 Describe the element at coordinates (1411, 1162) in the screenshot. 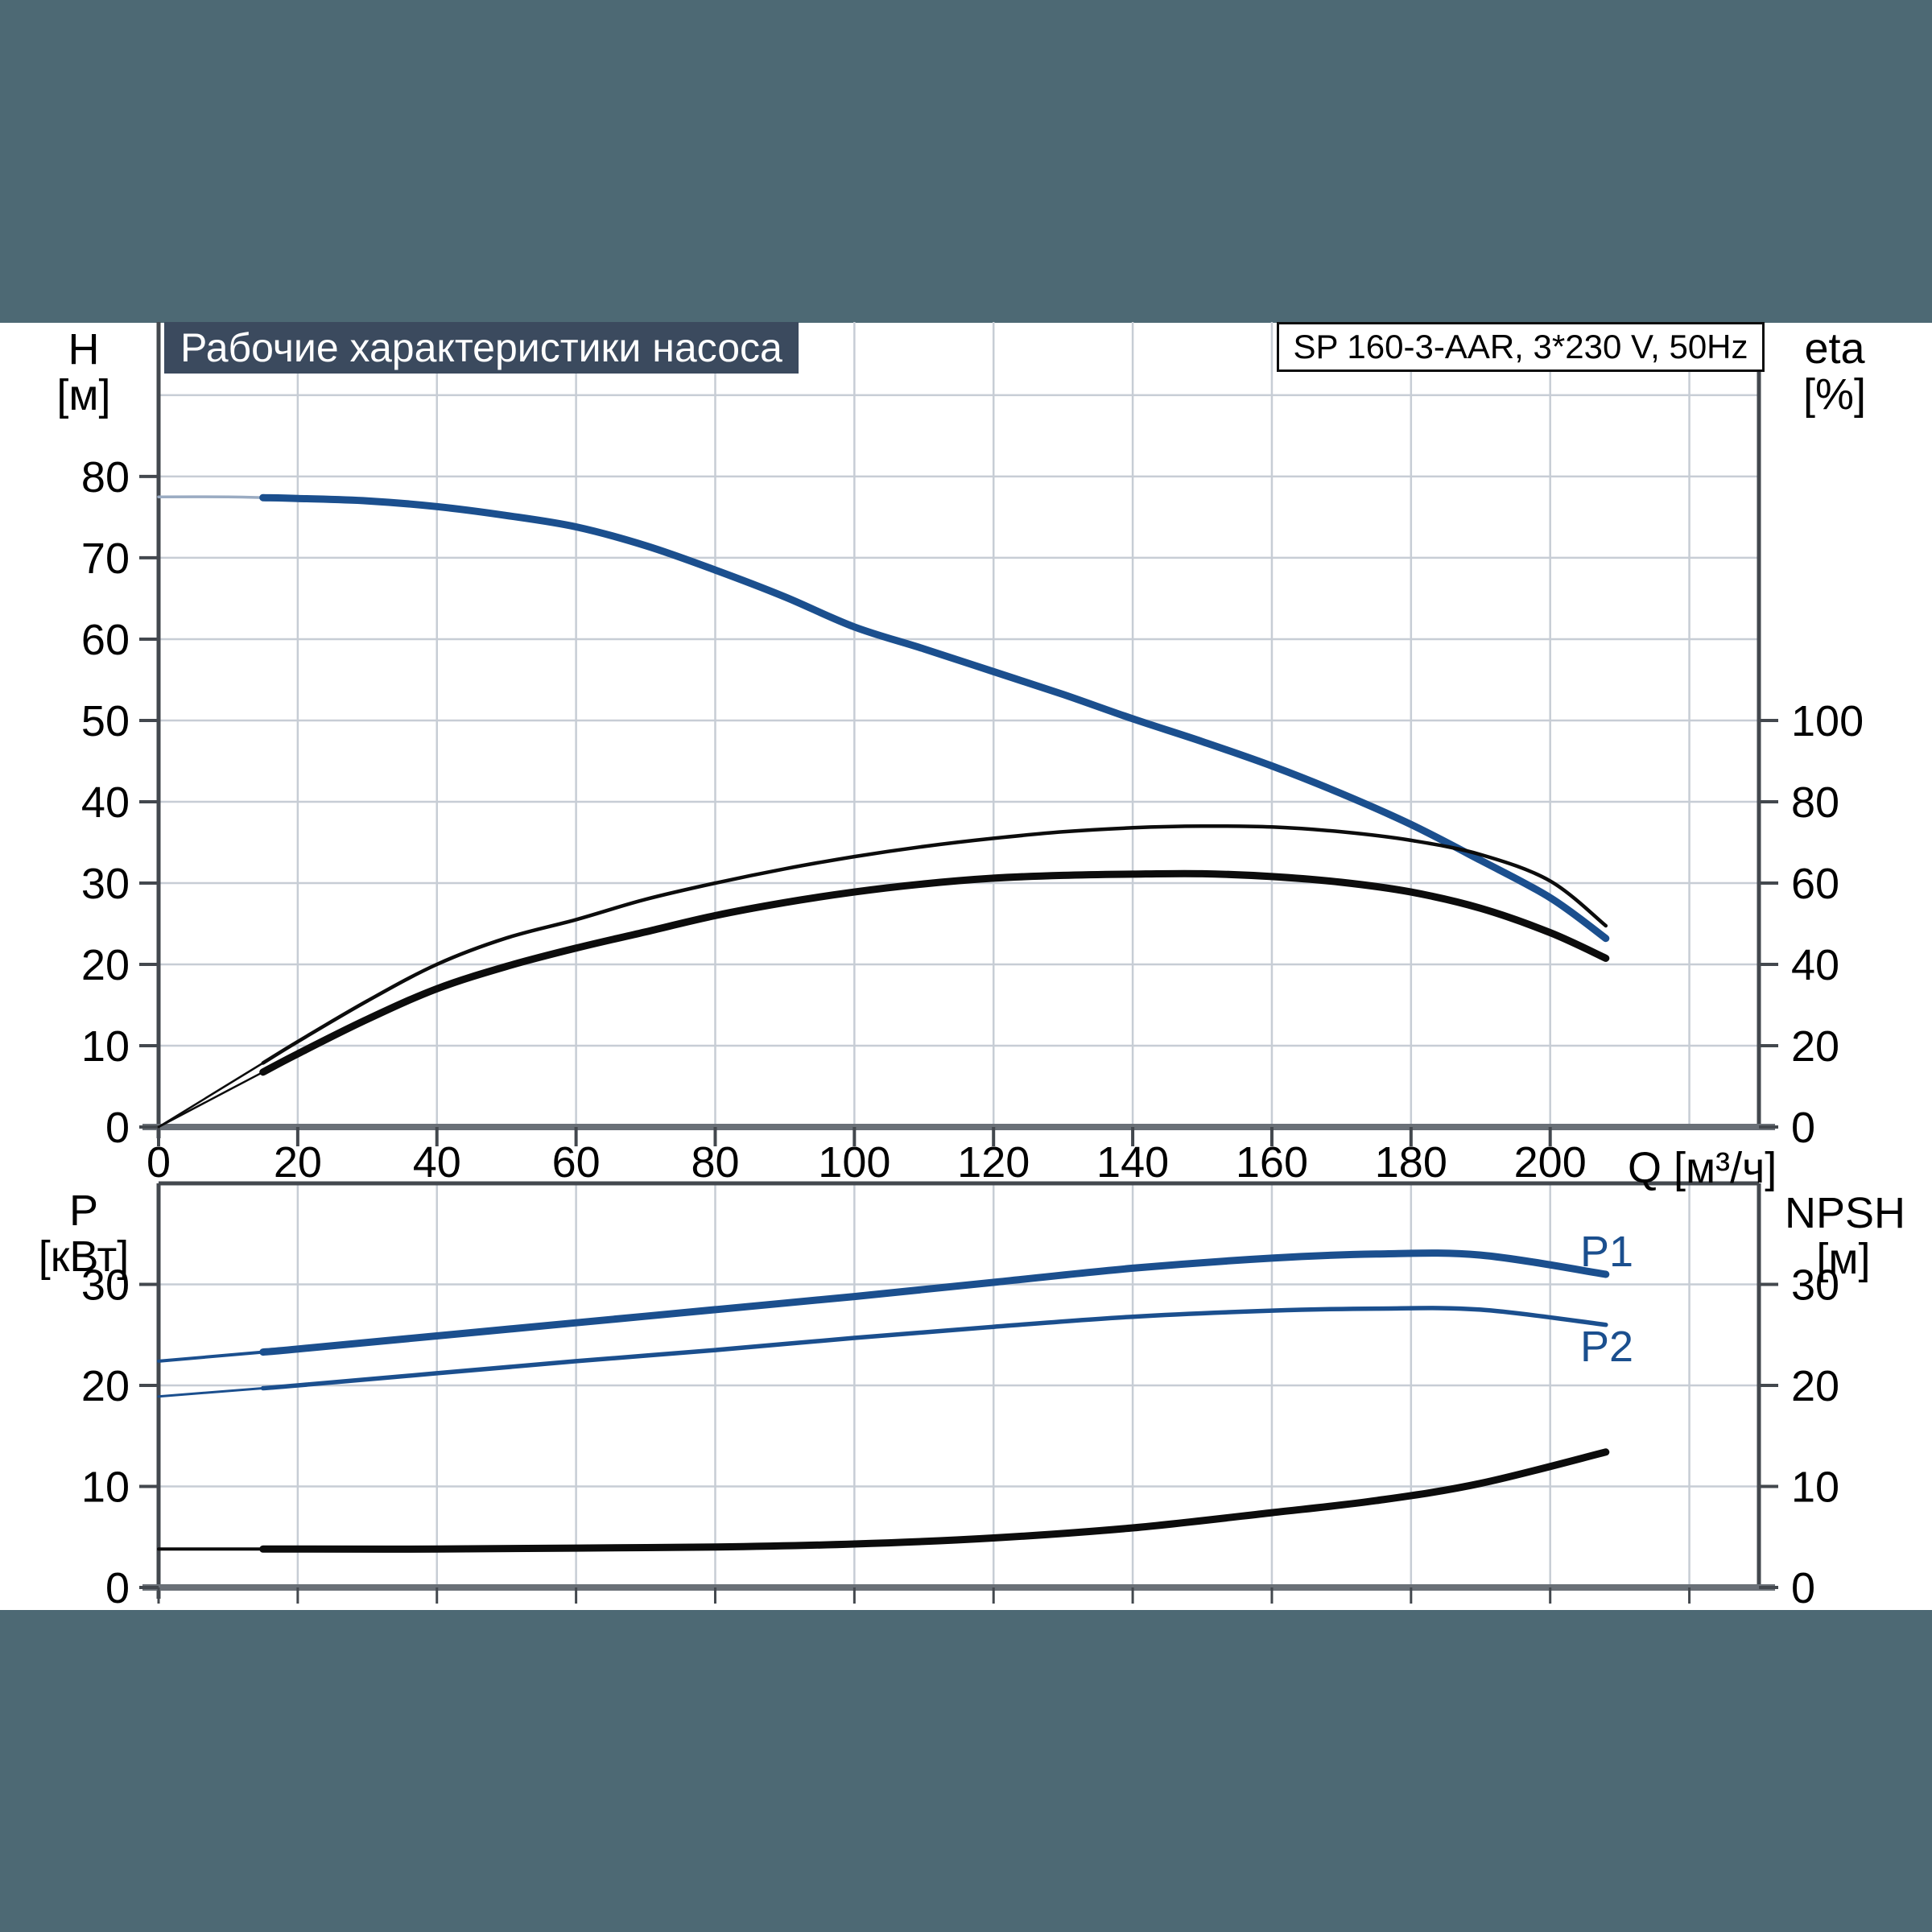

I see `svg-text: 180` at that location.